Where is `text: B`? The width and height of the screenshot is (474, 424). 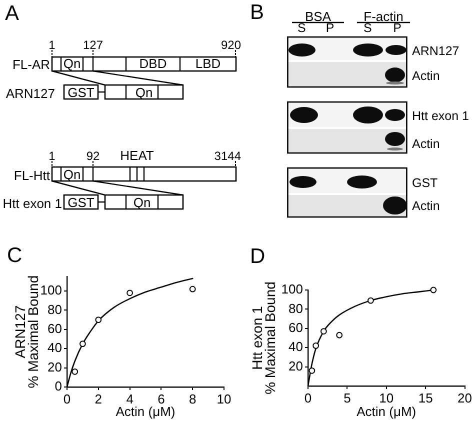 text: B is located at coordinates (257, 12).